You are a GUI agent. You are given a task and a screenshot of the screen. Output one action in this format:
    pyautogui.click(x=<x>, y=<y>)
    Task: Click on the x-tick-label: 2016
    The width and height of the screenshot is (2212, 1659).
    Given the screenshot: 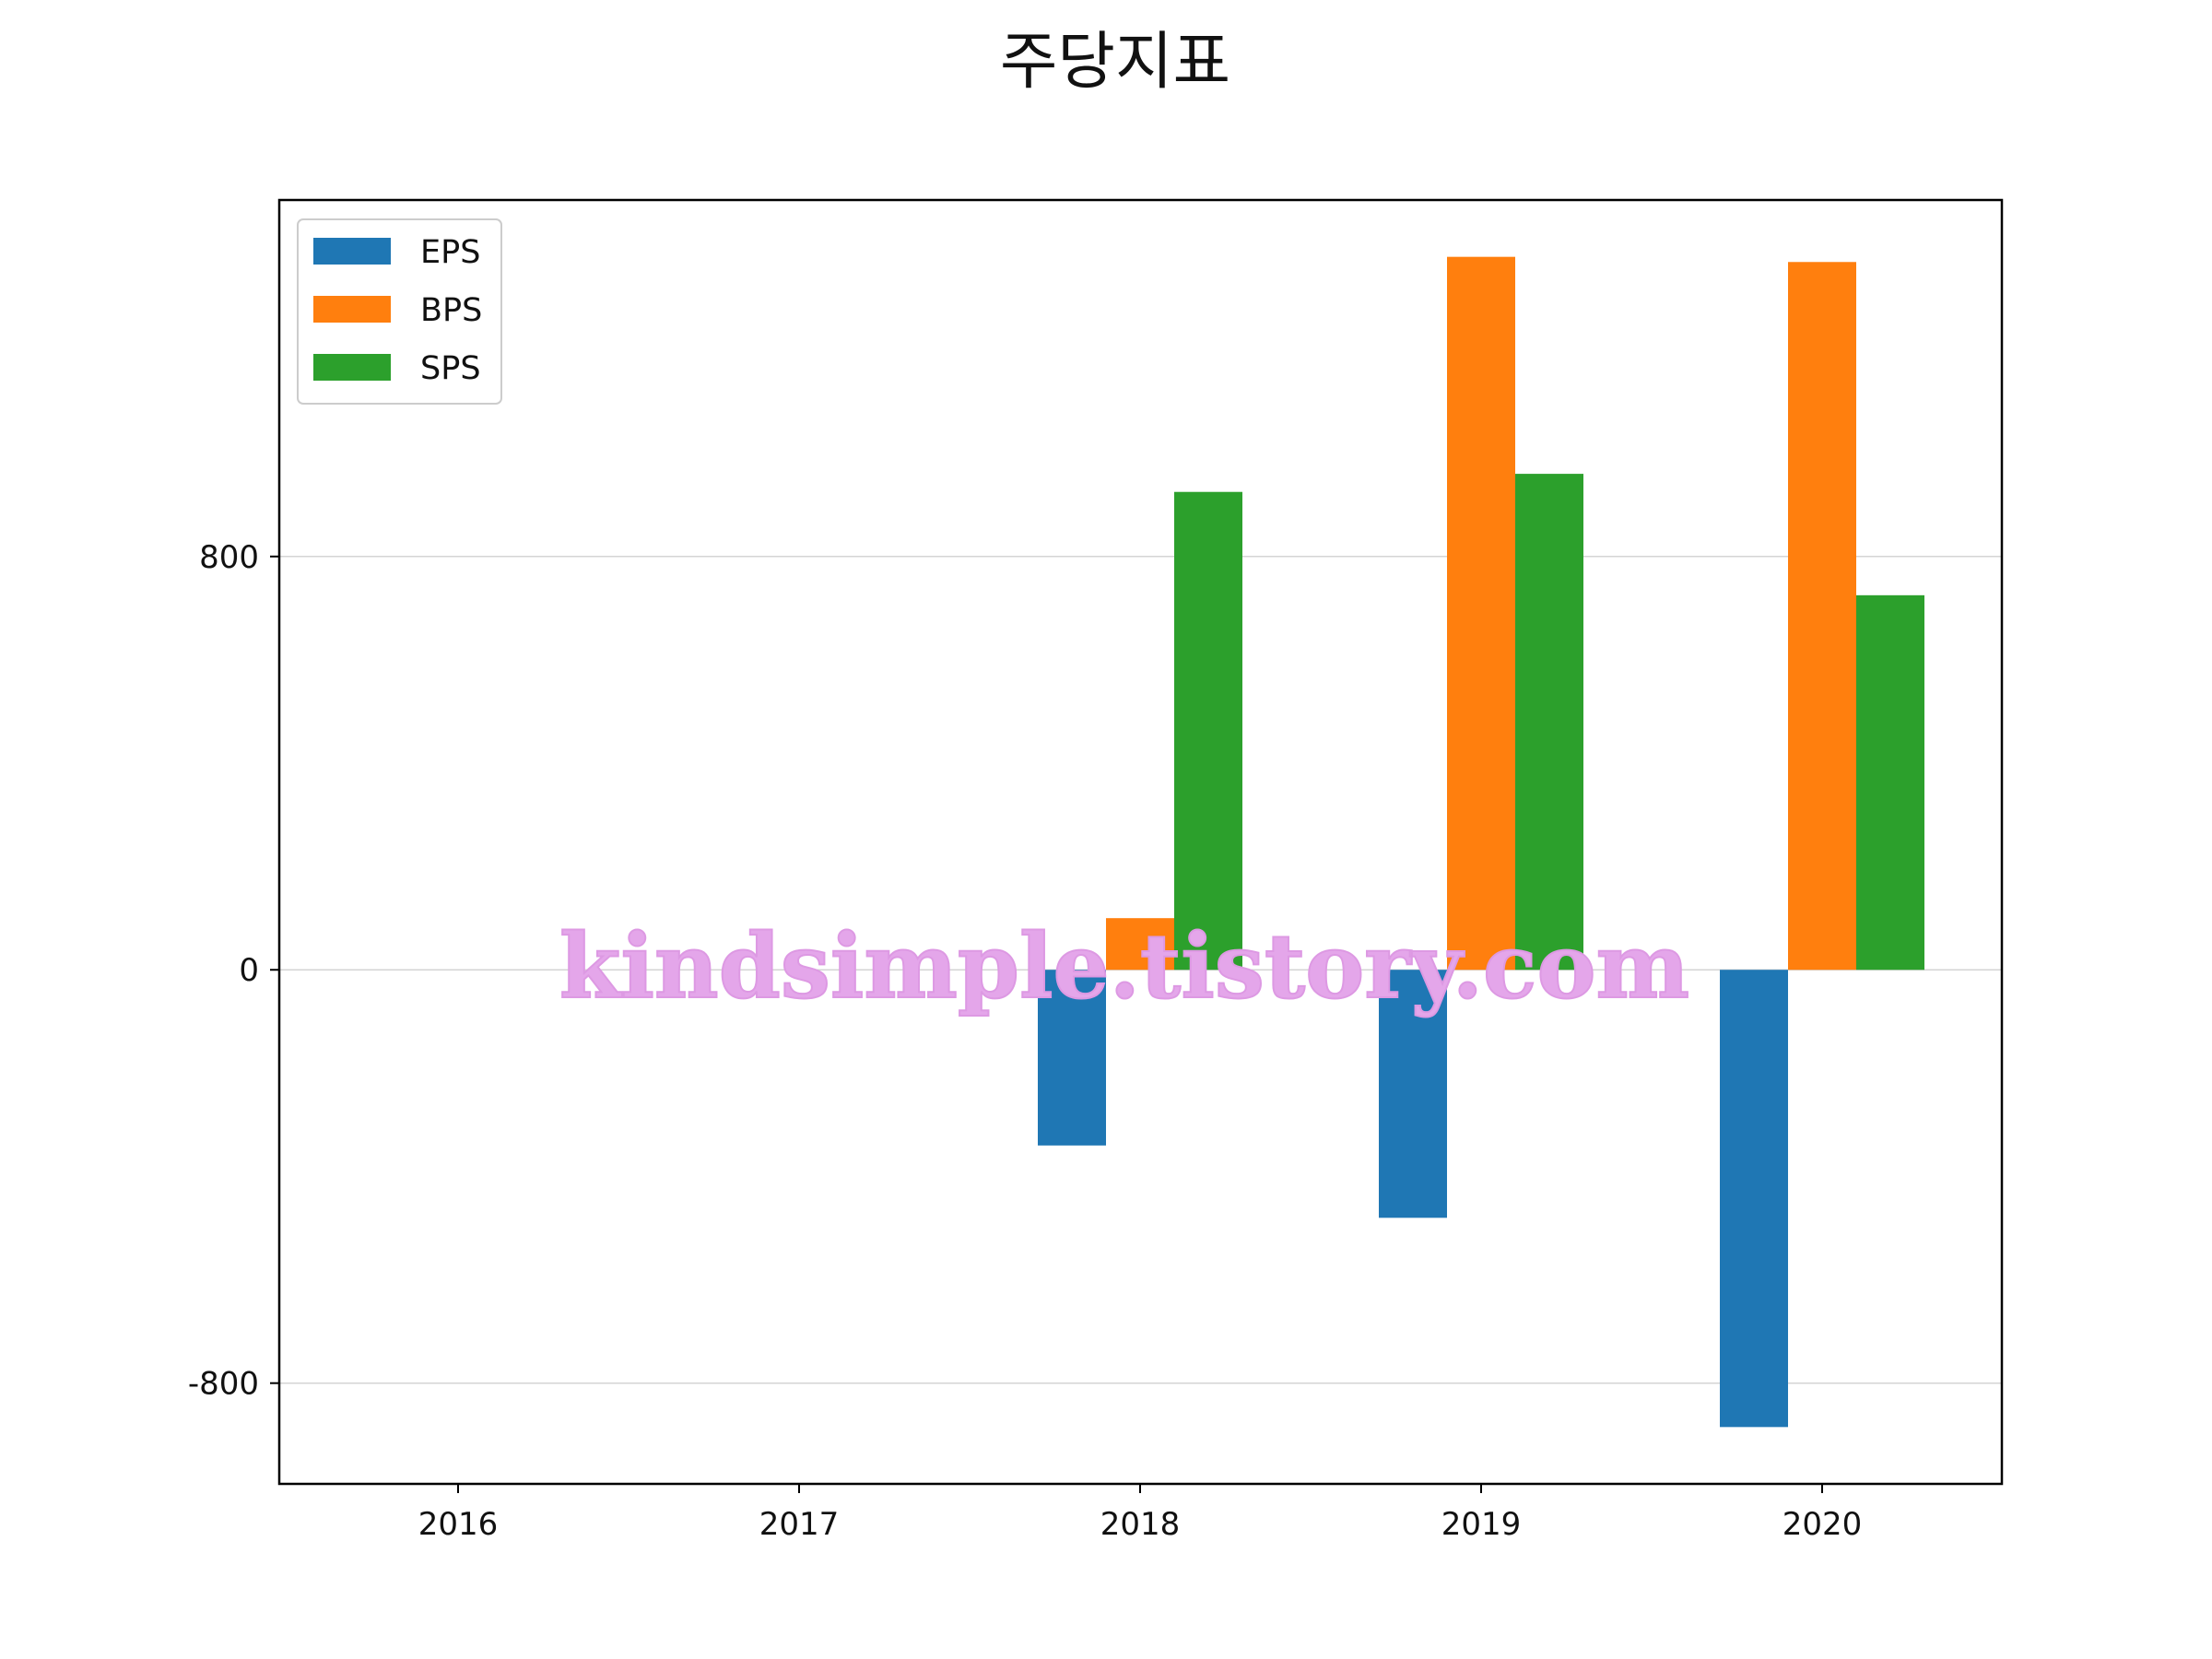 What is the action you would take?
    pyautogui.click(x=458, y=1524)
    